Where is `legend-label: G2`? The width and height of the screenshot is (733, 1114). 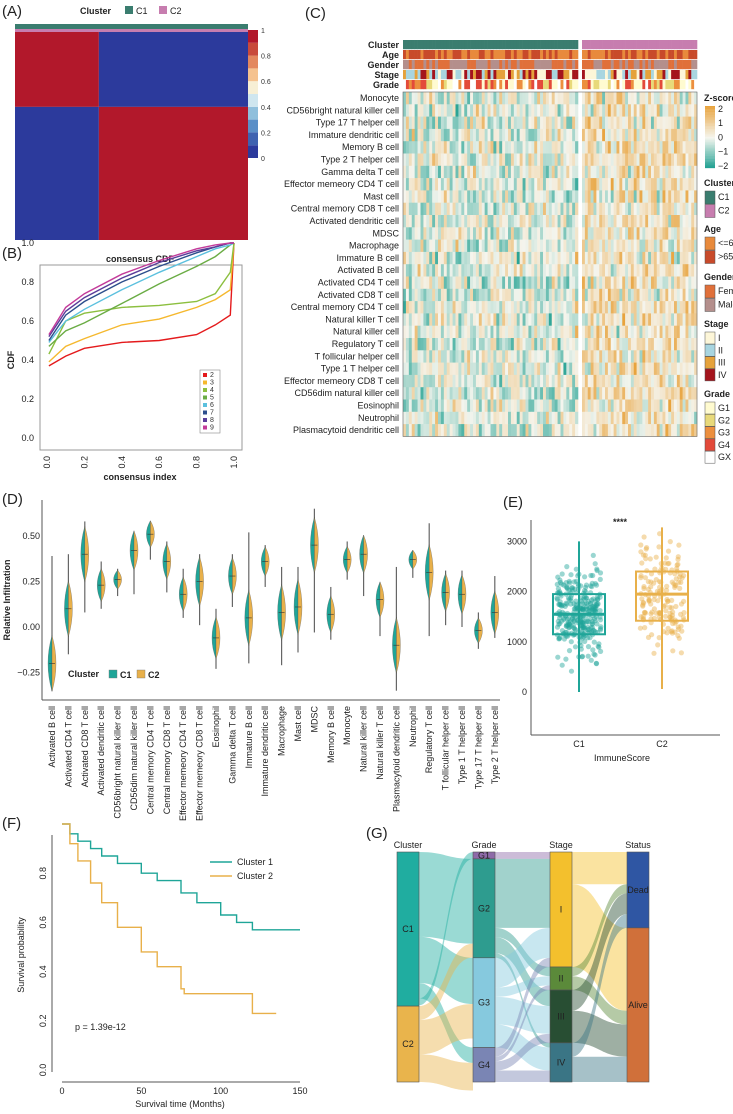
legend-label: G2 is located at coordinates (724, 420).